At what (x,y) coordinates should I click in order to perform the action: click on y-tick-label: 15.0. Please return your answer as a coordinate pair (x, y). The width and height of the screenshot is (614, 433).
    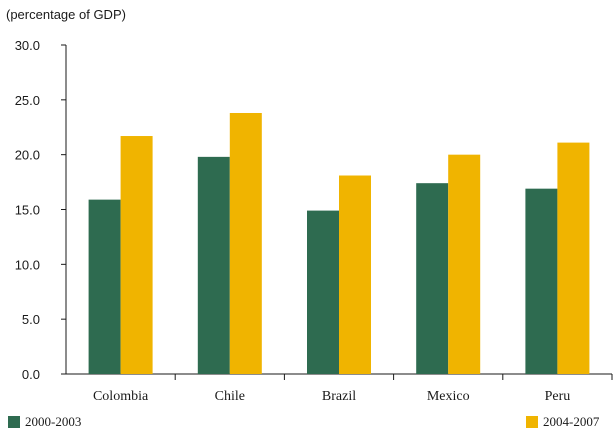
    Looking at the image, I should click on (27, 210).